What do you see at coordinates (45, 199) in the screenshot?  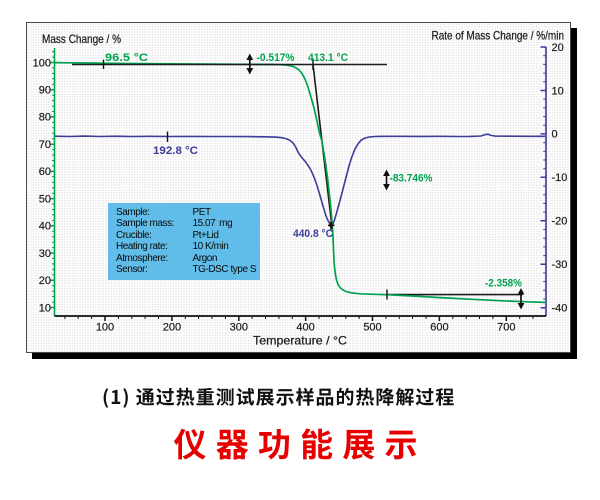 I see `svg-text: 50` at bounding box center [45, 199].